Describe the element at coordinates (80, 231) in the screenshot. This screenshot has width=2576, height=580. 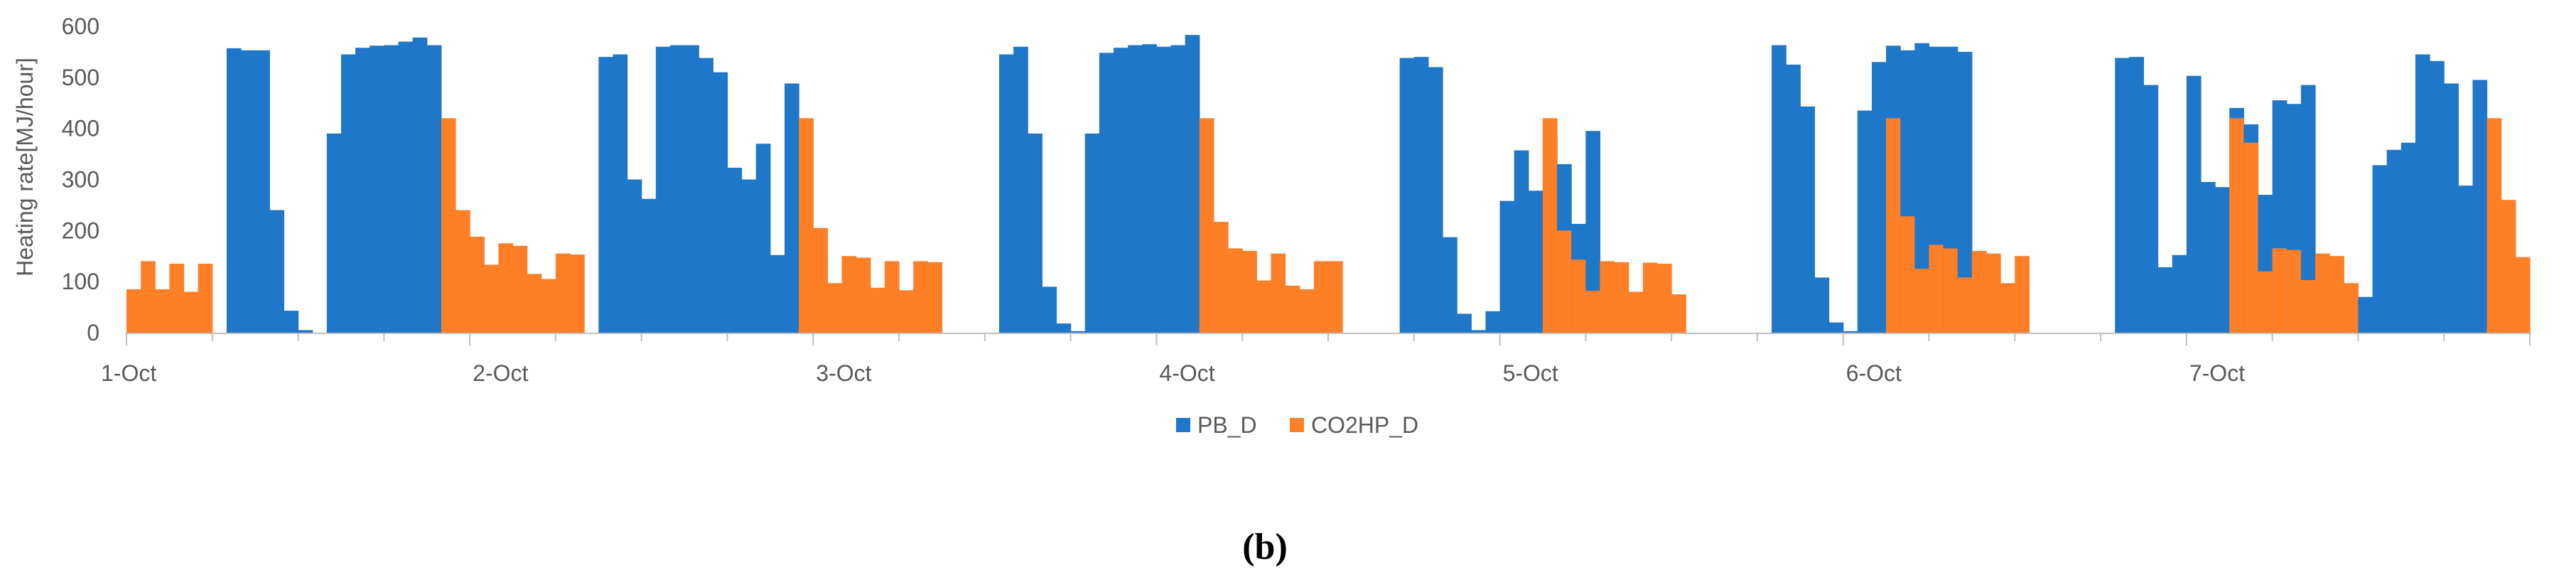
I see `y-tick-label: 200` at that location.